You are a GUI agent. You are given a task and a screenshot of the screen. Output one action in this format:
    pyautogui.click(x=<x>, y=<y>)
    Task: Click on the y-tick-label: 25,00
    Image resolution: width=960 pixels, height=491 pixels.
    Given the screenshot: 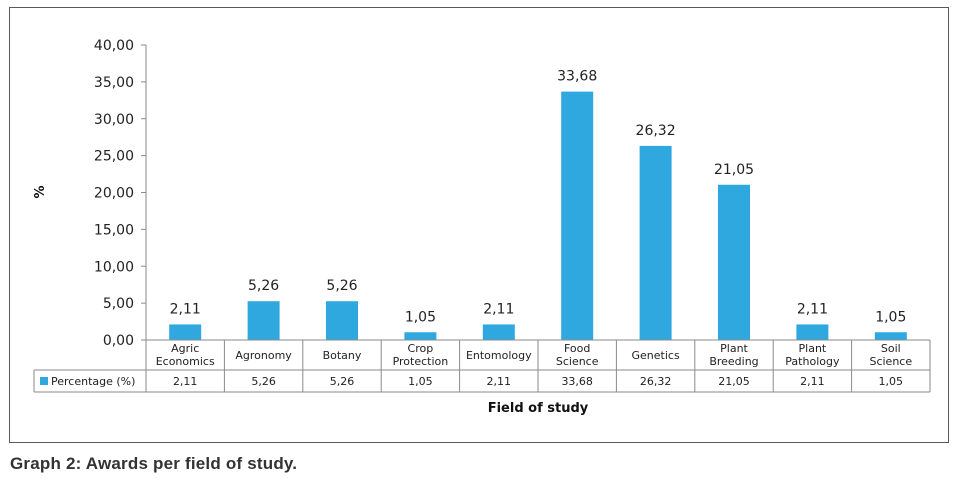 What is the action you would take?
    pyautogui.click(x=114, y=157)
    